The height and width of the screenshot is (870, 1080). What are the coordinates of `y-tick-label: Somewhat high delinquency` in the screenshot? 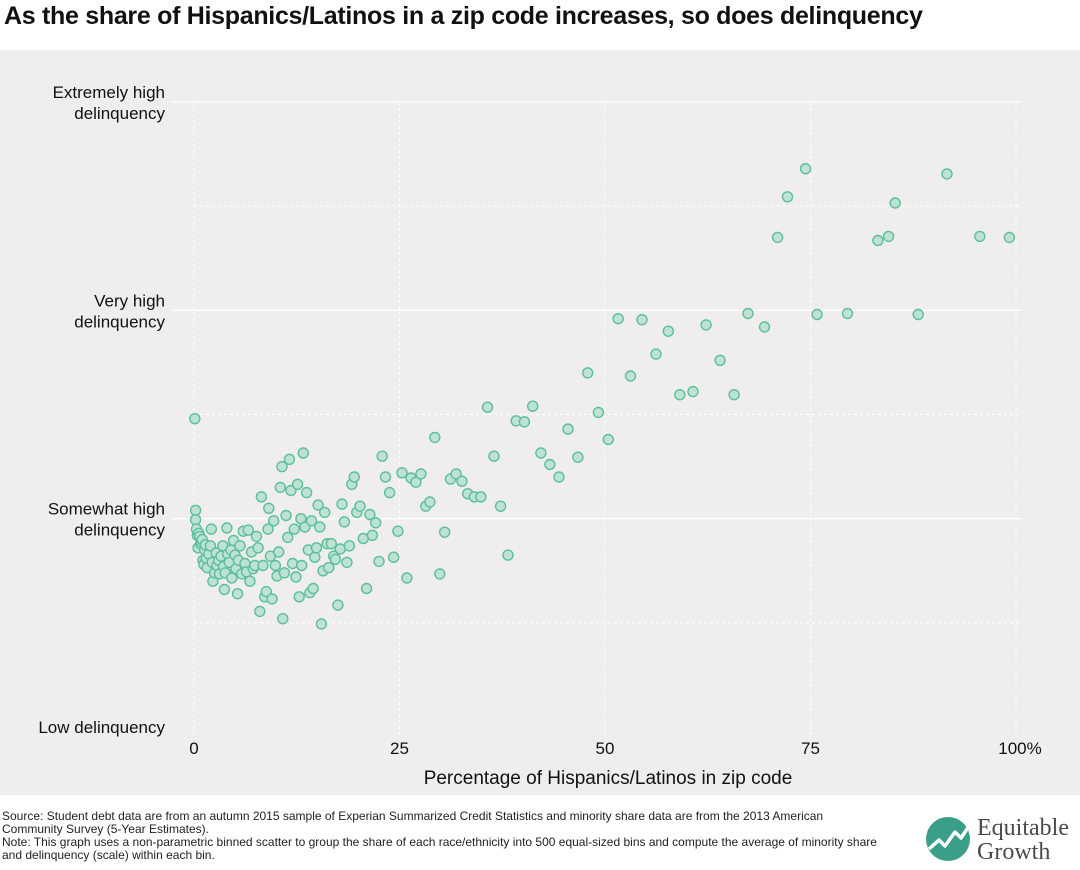 It's located at (107, 520).